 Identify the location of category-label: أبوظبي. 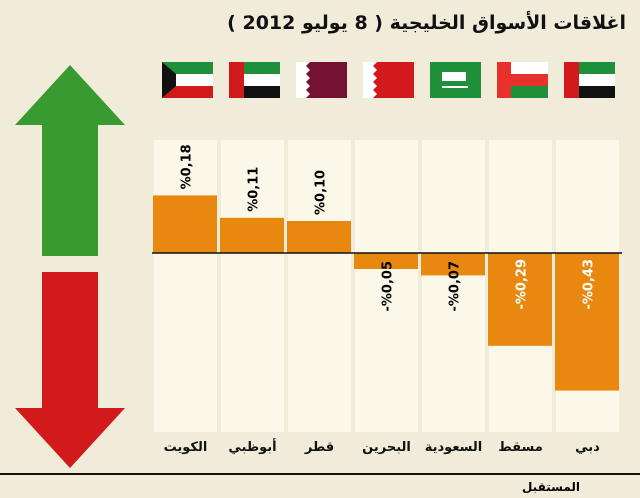
(252, 447).